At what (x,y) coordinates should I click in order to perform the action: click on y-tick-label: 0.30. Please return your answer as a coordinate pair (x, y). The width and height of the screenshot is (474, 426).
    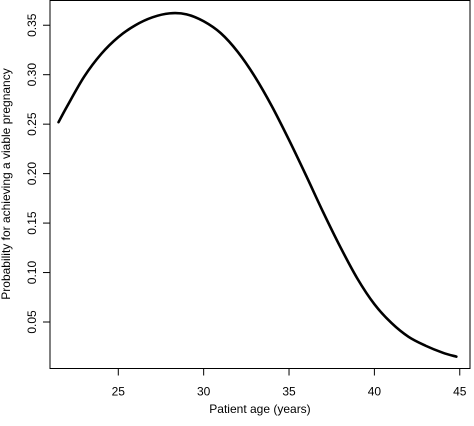
    Looking at the image, I should click on (32, 75).